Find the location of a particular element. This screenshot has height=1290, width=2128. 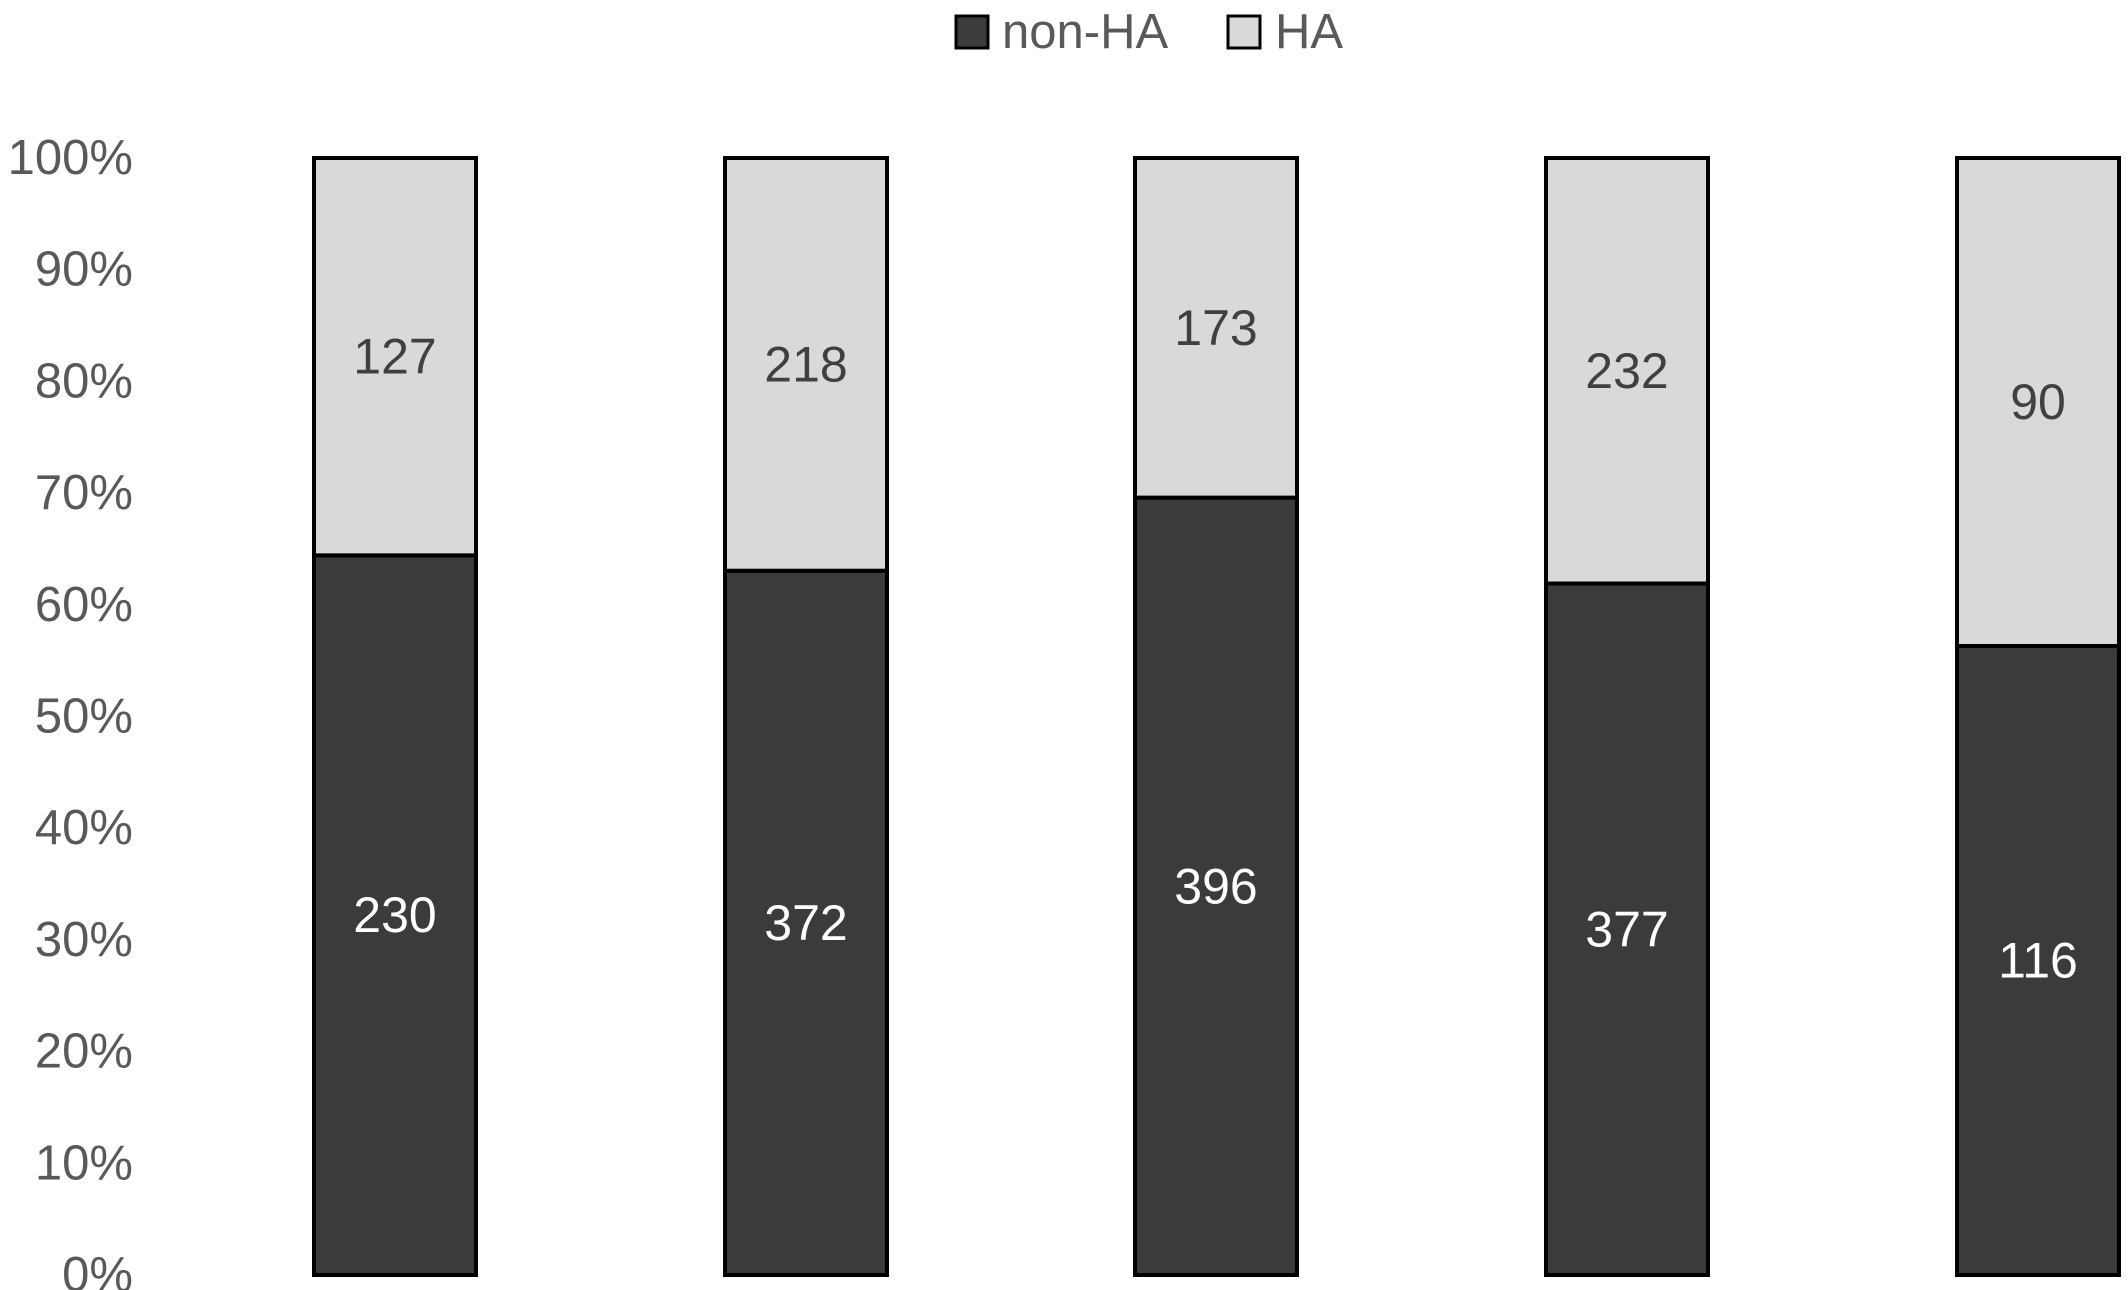

bar-group: 377 232 is located at coordinates (1627, 716).